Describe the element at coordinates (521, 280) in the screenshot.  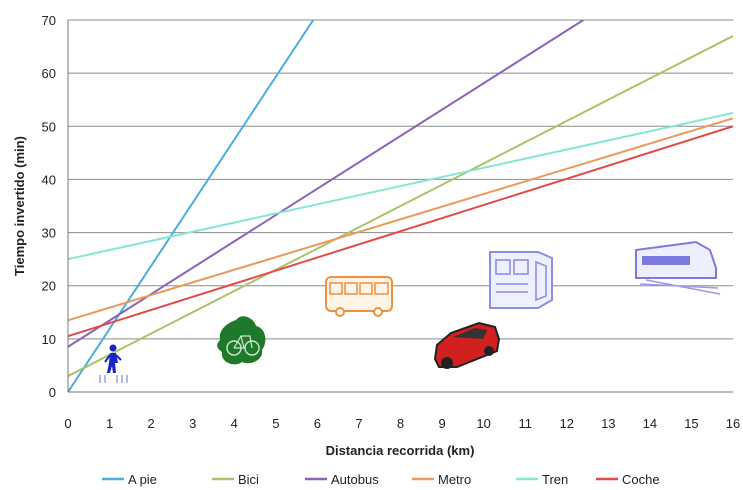
I see `metro-train-icon` at that location.